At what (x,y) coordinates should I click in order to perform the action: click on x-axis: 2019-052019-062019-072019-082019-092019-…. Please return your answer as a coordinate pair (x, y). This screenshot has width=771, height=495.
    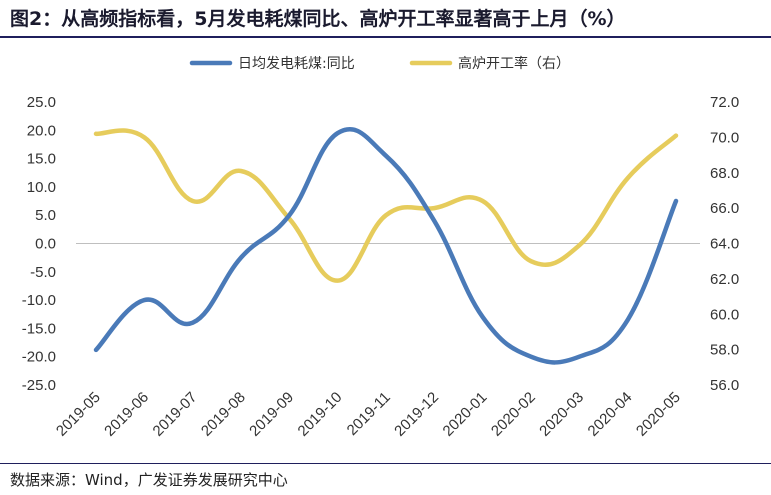
    Looking at the image, I should click on (368, 414).